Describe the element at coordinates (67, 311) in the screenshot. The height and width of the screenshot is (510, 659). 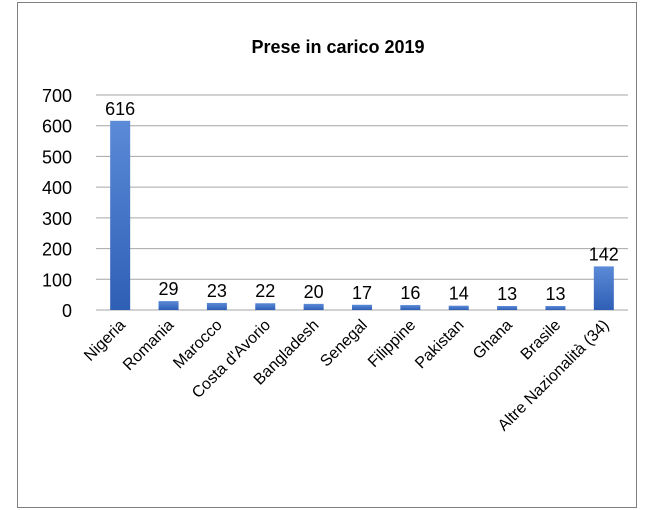
I see `y-tick-label: 0` at that location.